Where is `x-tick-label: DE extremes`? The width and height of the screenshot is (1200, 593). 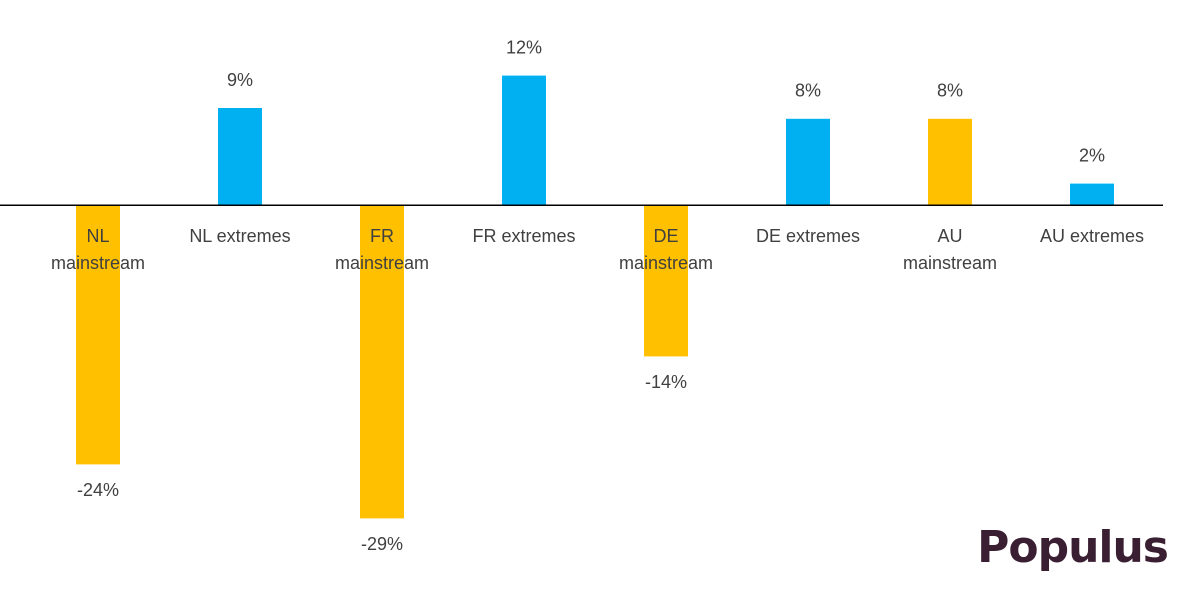 x-tick-label: DE extremes is located at coordinates (808, 236).